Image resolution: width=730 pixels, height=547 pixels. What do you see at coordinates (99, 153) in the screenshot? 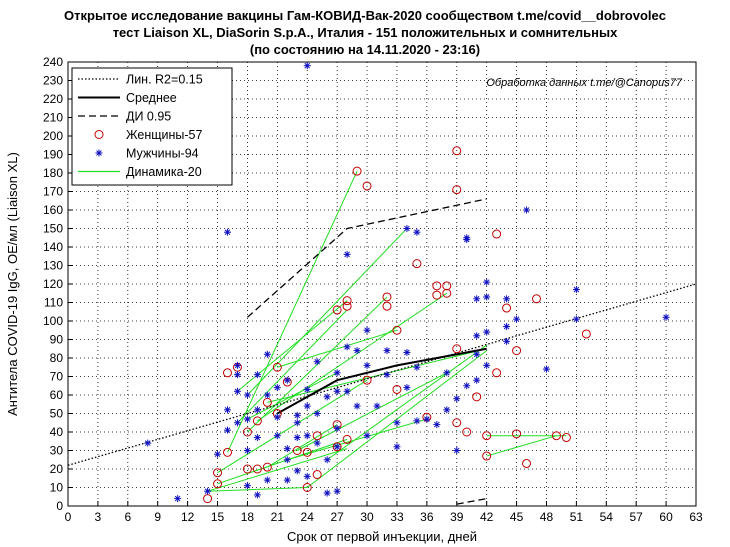
I see `legend-swatch-men` at bounding box center [99, 153].